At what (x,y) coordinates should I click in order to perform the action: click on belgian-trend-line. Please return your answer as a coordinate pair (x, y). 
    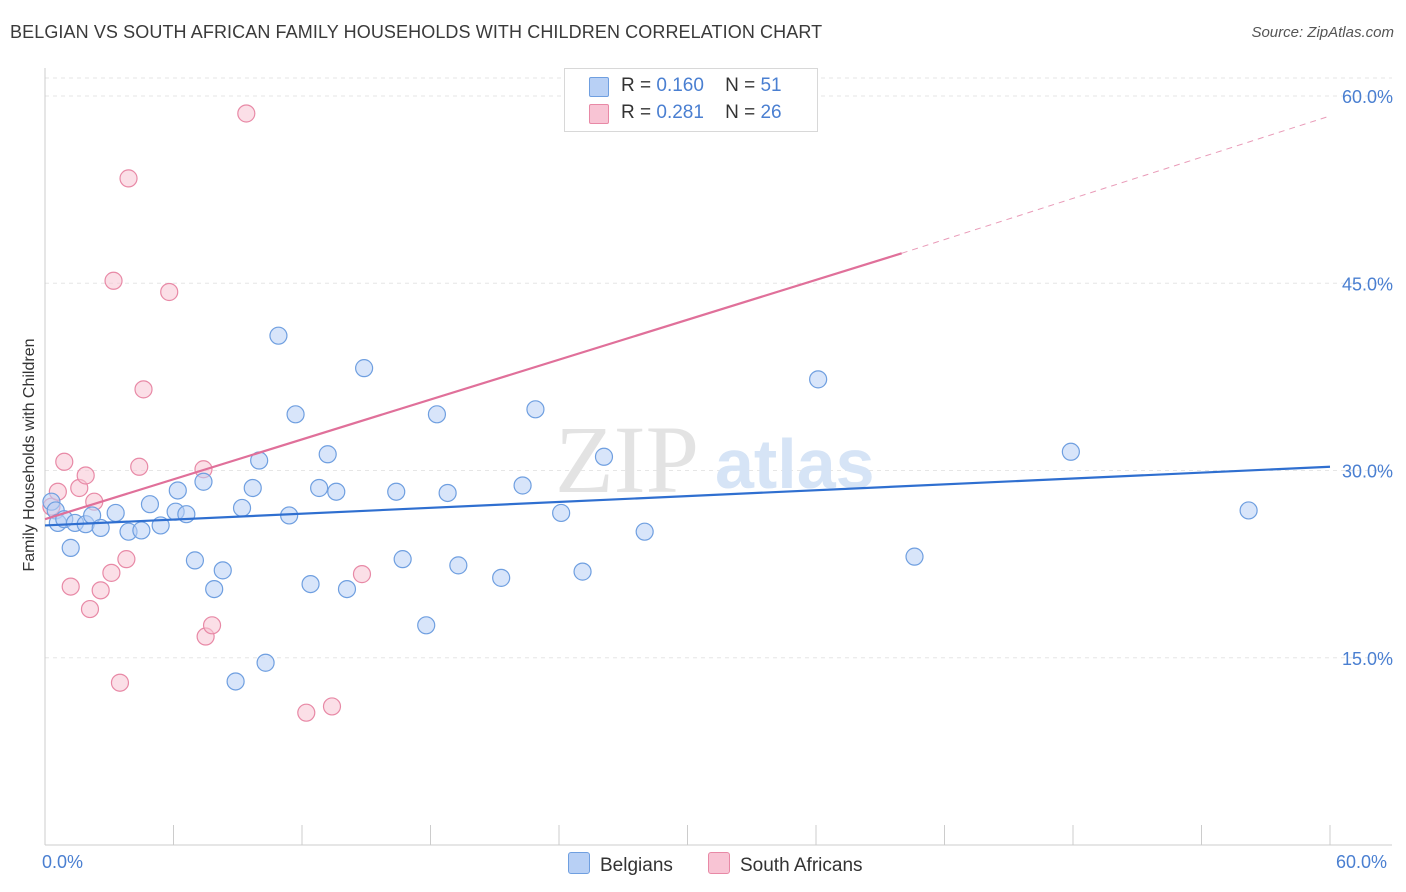
    Looking at the image, I should click on (687, 496).